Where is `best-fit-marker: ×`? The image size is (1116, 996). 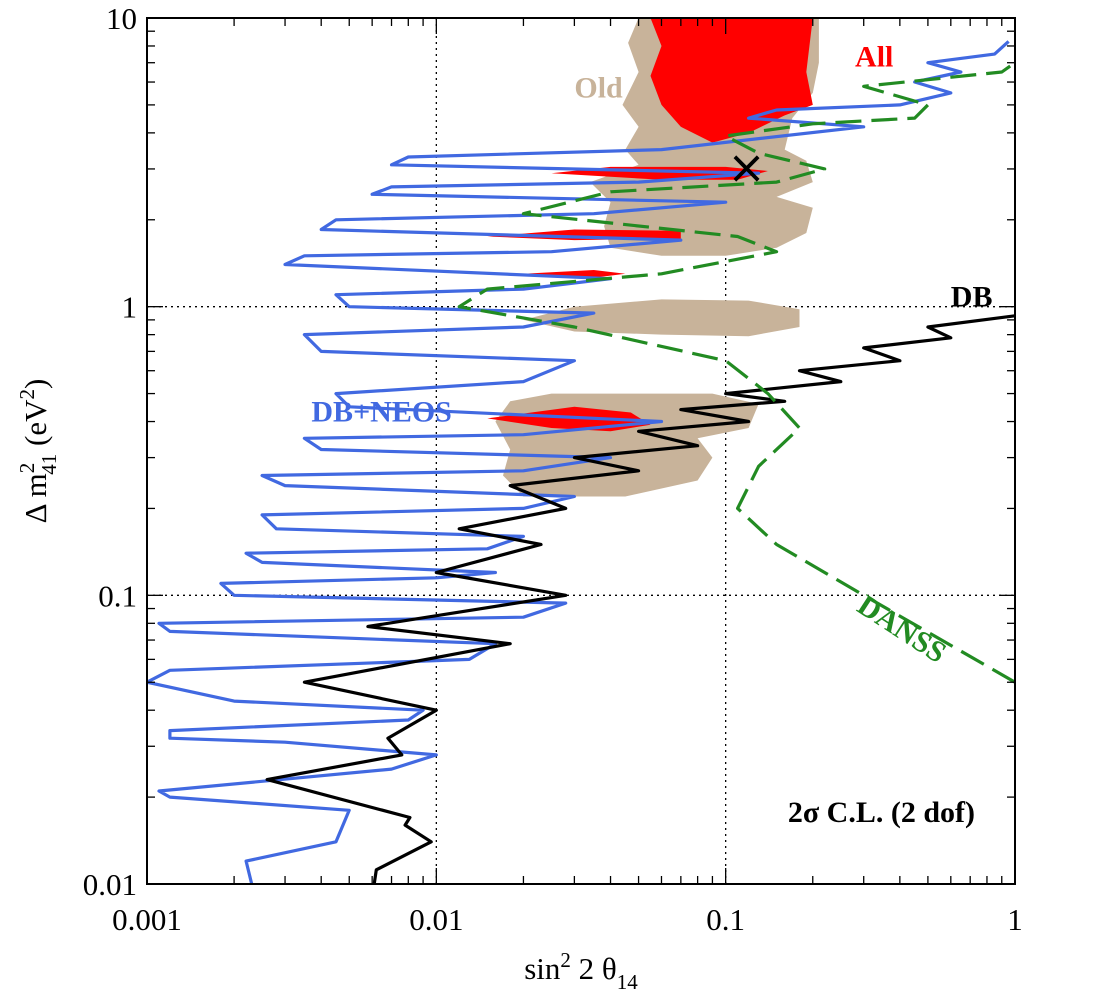 best-fit-marker: × is located at coordinates (746, 167).